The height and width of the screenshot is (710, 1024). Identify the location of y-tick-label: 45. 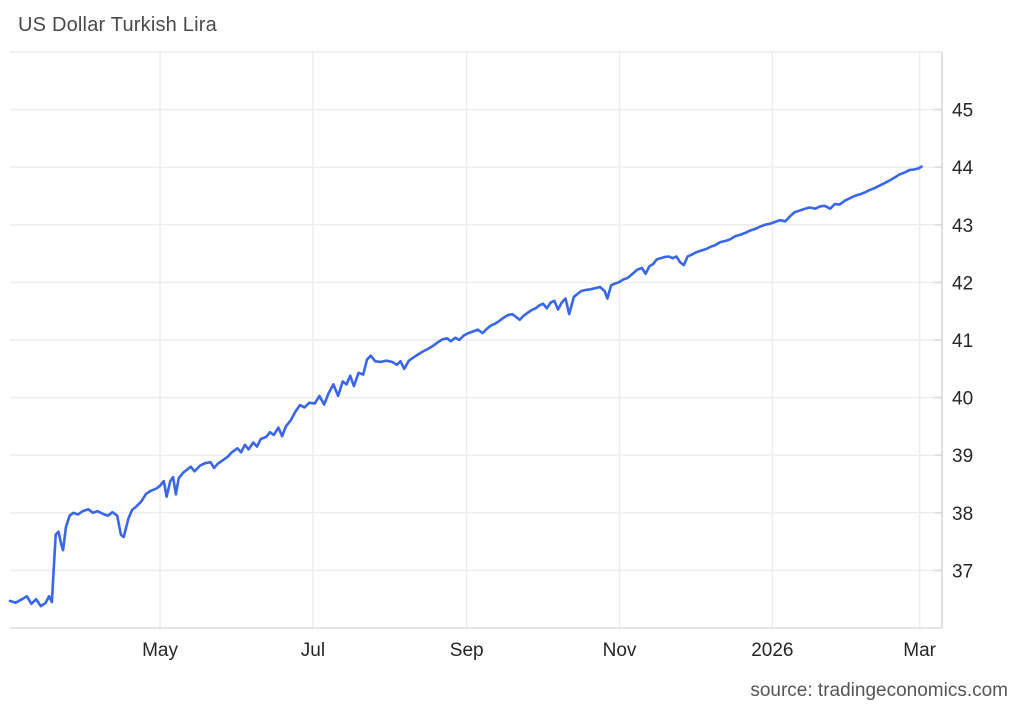
(962, 111).